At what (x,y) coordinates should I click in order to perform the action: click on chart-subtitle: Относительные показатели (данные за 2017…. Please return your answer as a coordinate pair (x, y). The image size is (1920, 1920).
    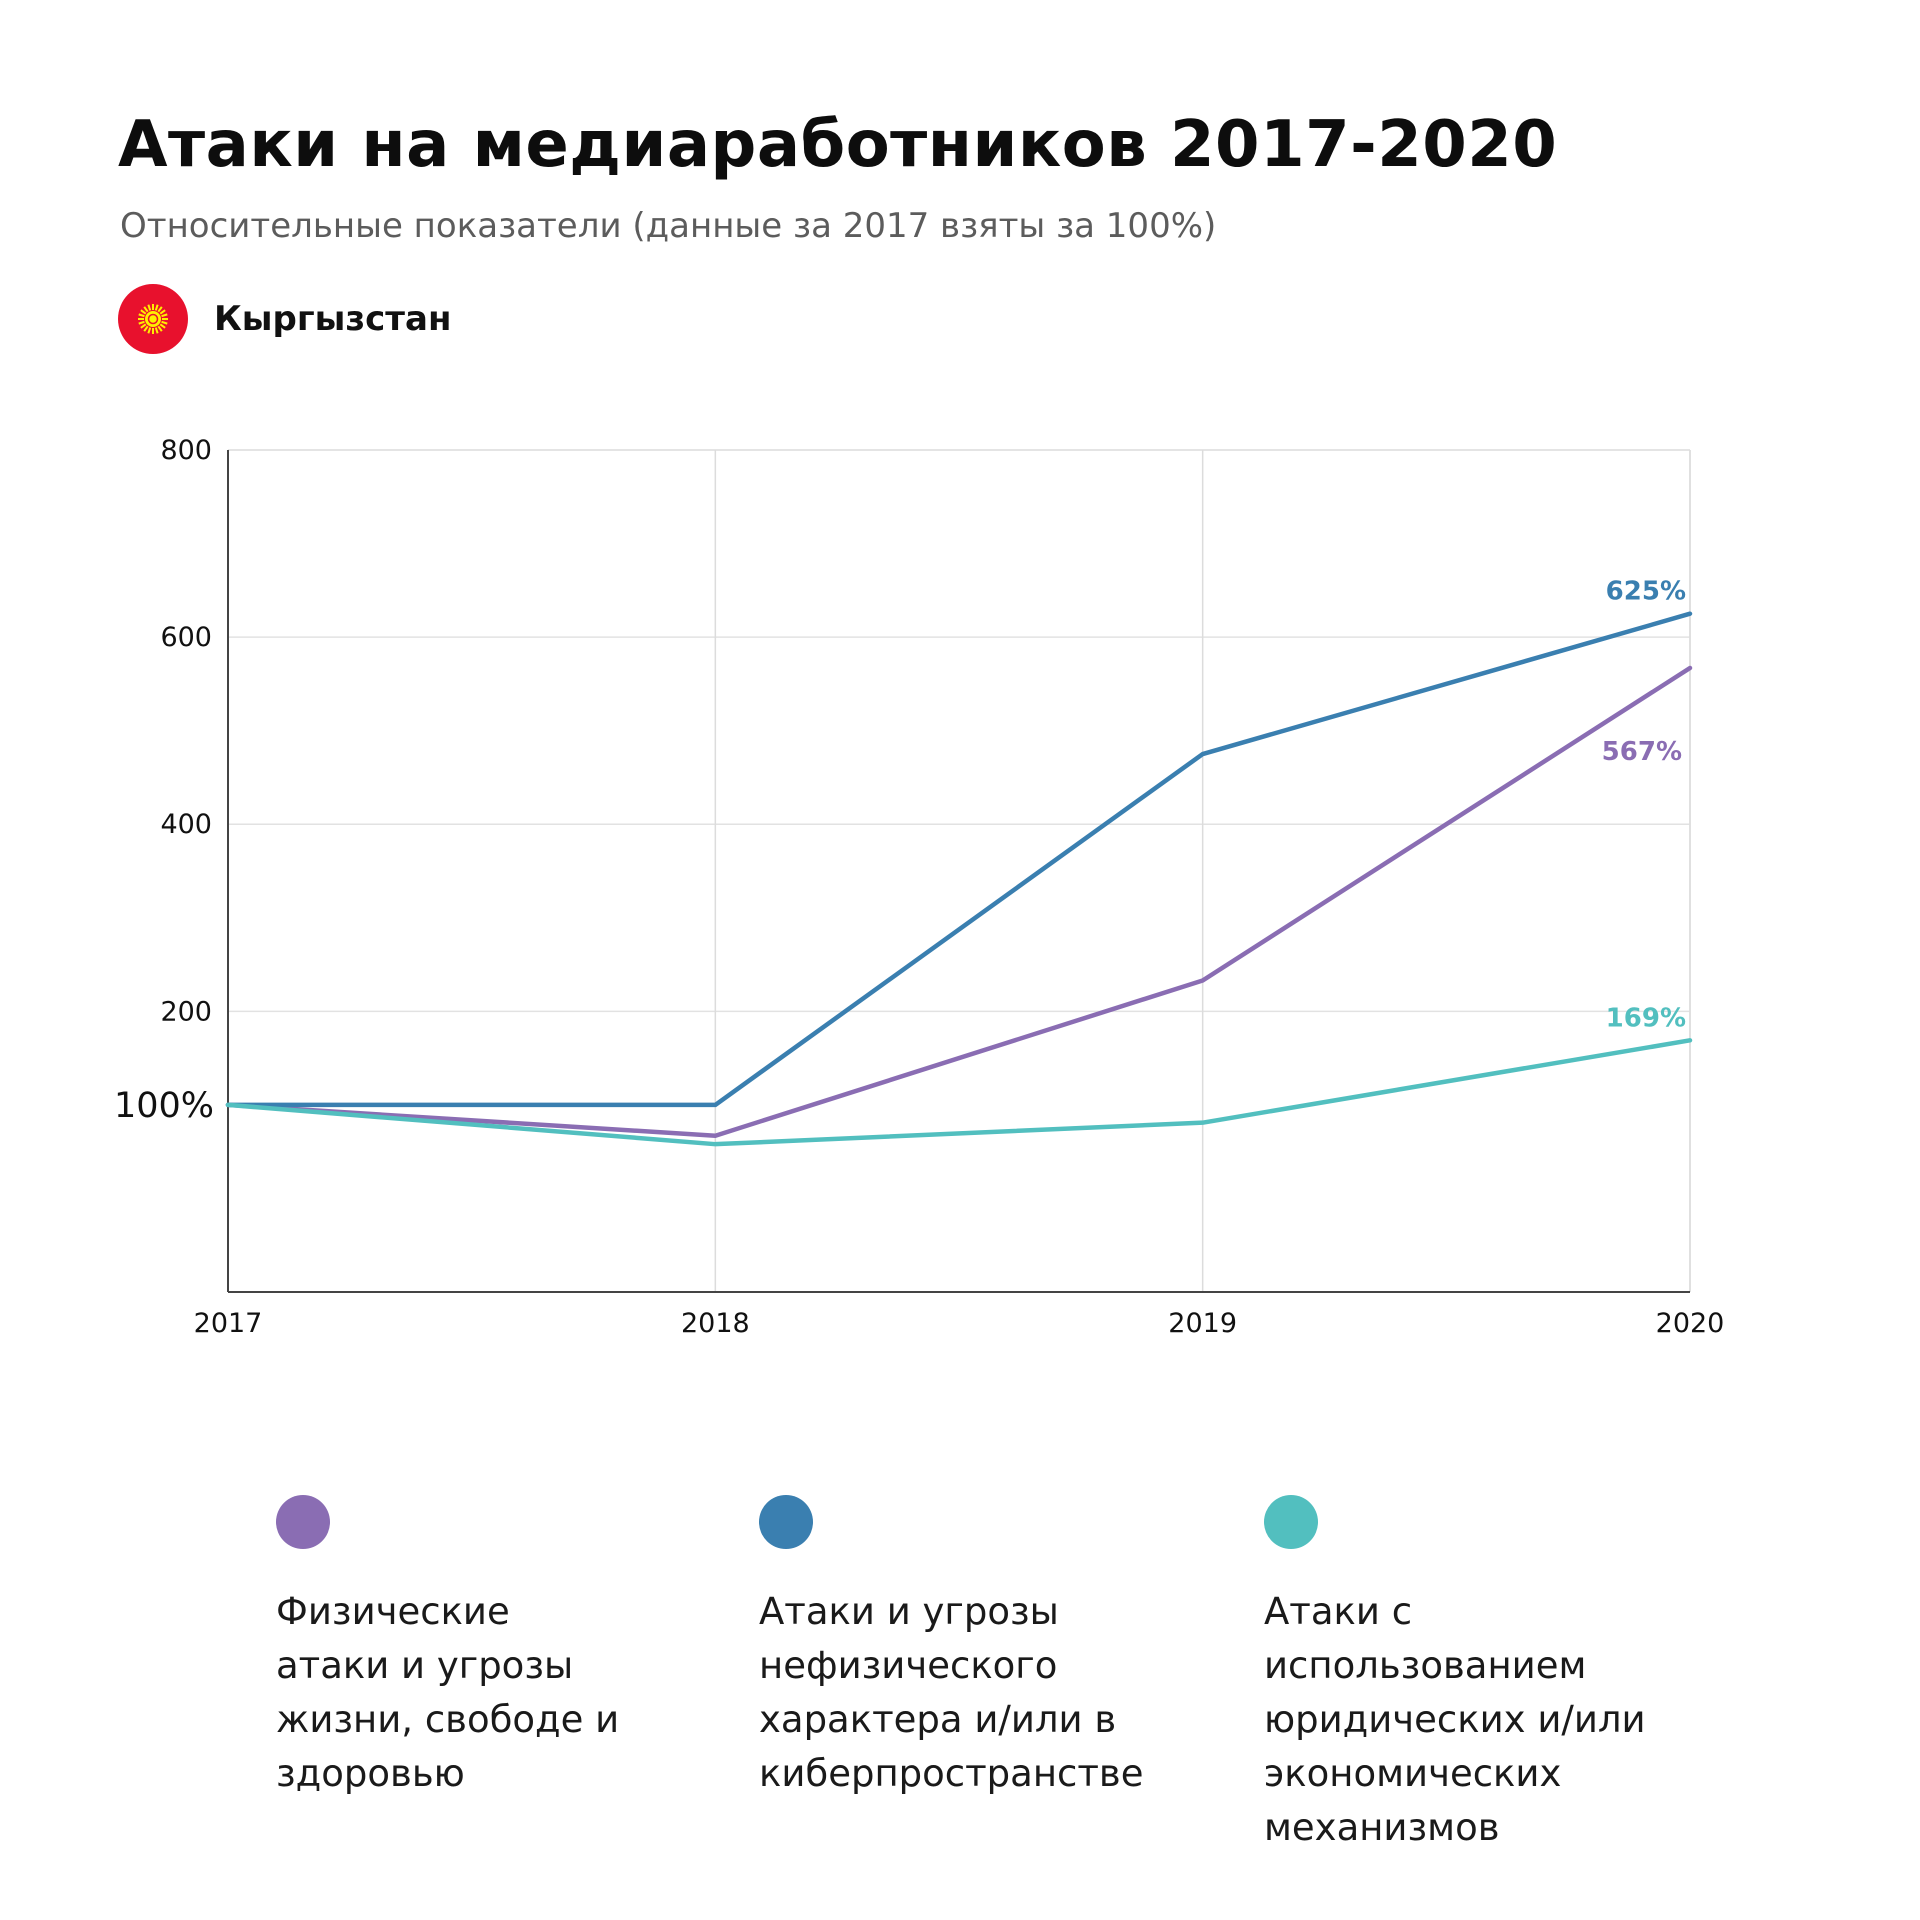
    Looking at the image, I should click on (668, 226).